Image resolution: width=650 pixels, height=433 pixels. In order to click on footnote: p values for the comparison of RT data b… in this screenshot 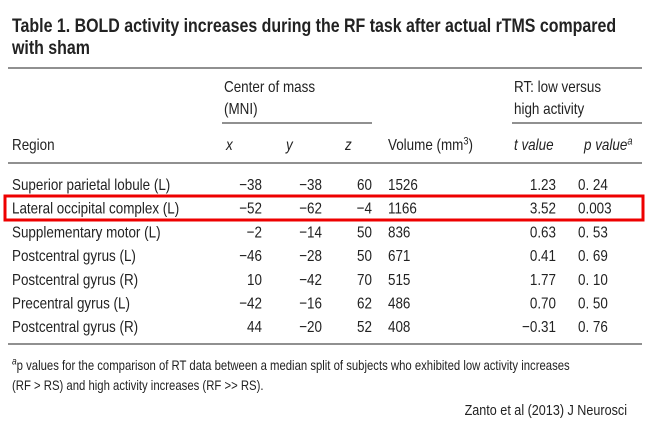, I will do `click(293, 365)`.